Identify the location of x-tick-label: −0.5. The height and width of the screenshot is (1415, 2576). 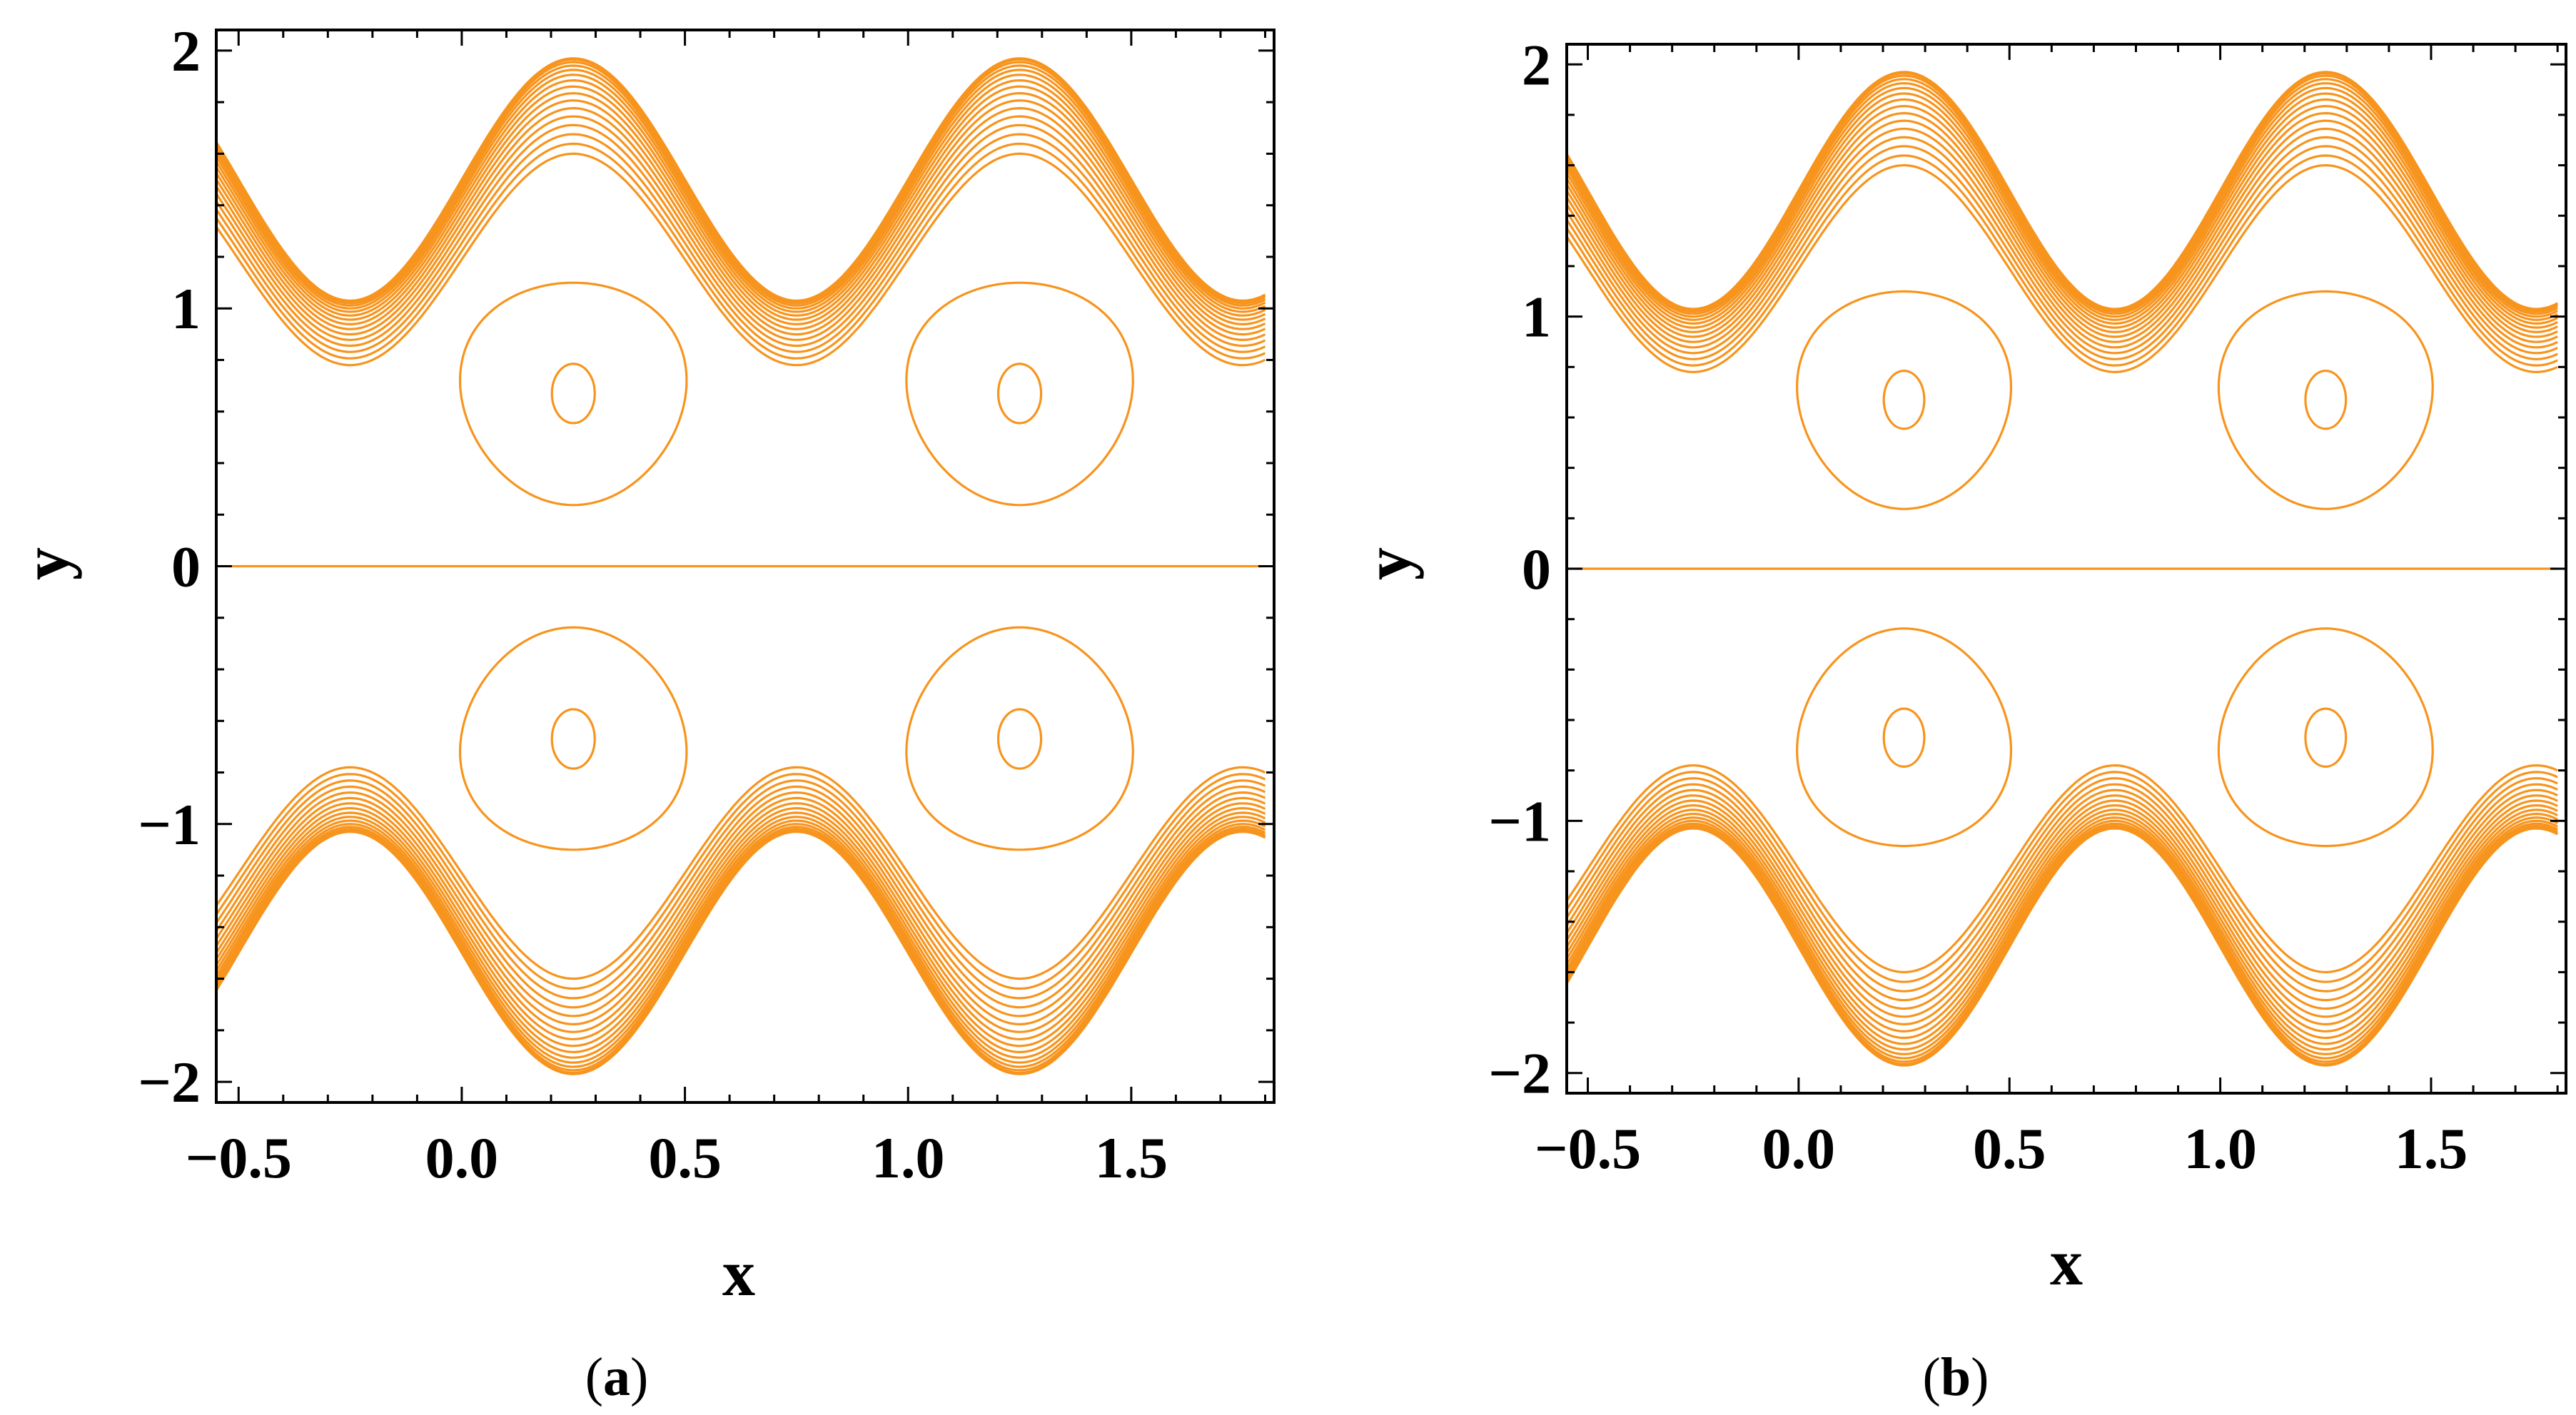
(1588, 1148).